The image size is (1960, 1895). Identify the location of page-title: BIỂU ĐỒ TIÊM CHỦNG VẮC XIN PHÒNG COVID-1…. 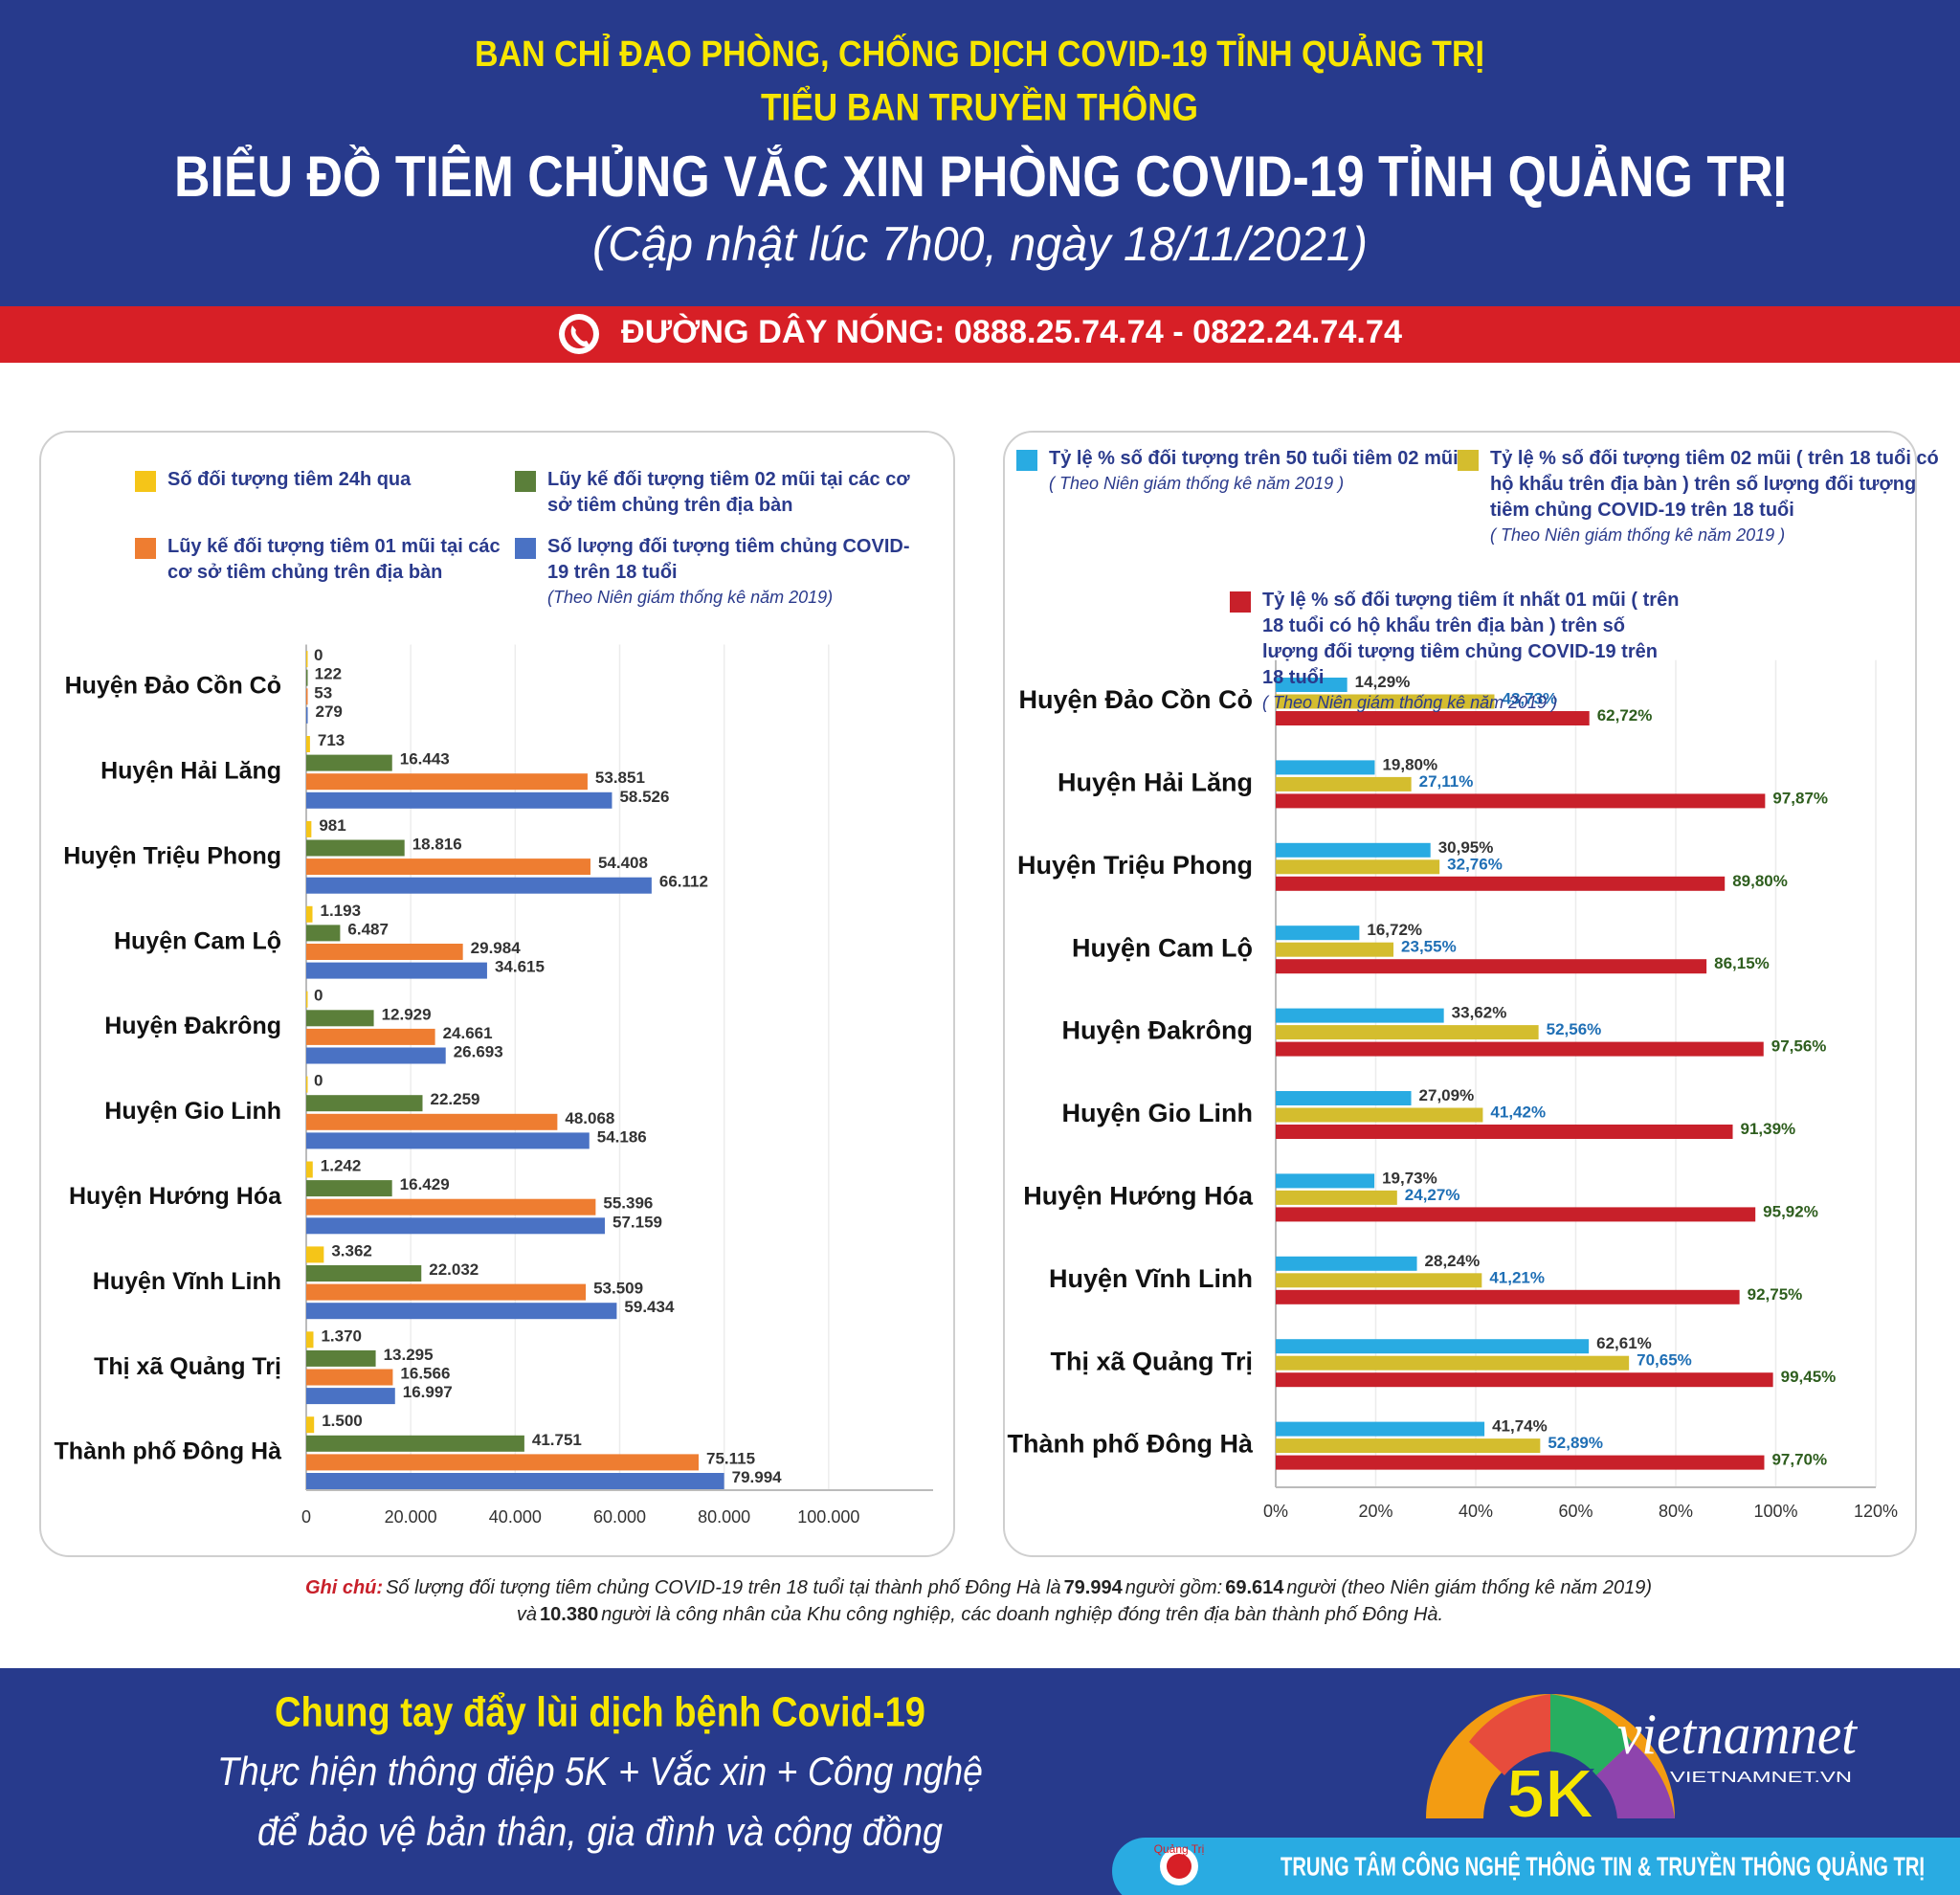
(981, 177).